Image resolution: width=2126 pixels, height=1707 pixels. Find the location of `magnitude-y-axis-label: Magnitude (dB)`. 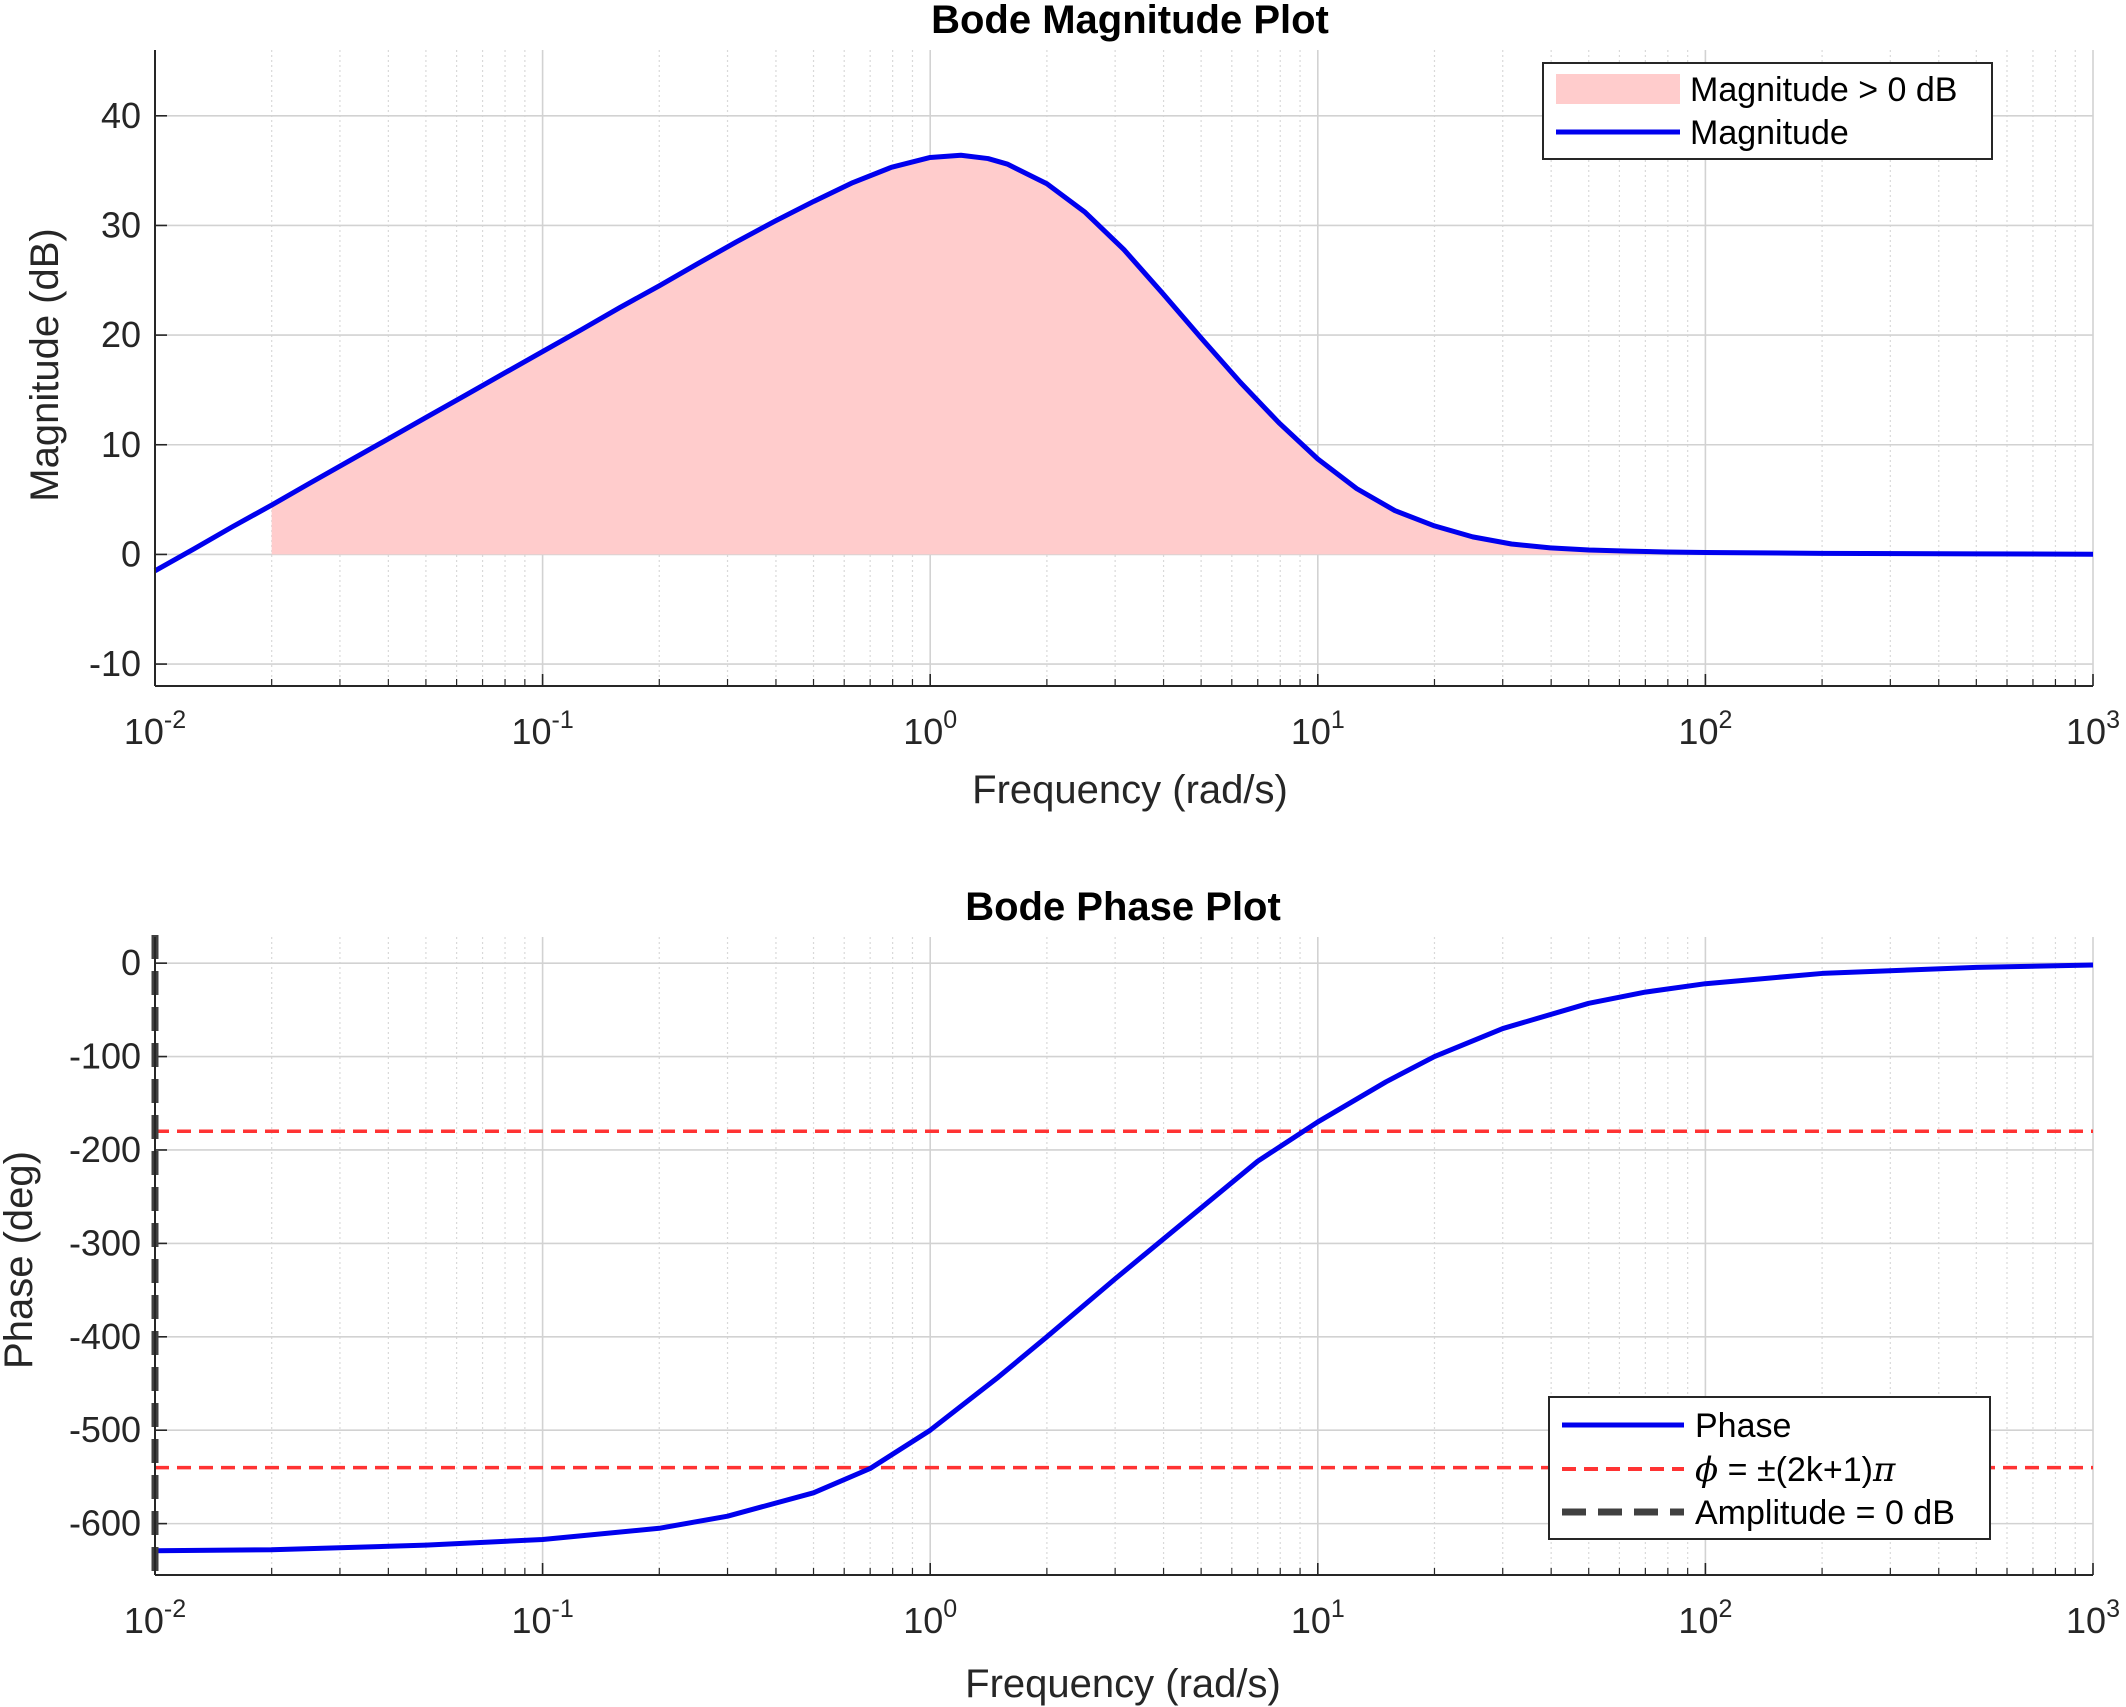

magnitude-y-axis-label: Magnitude (dB) is located at coordinates (45, 364).